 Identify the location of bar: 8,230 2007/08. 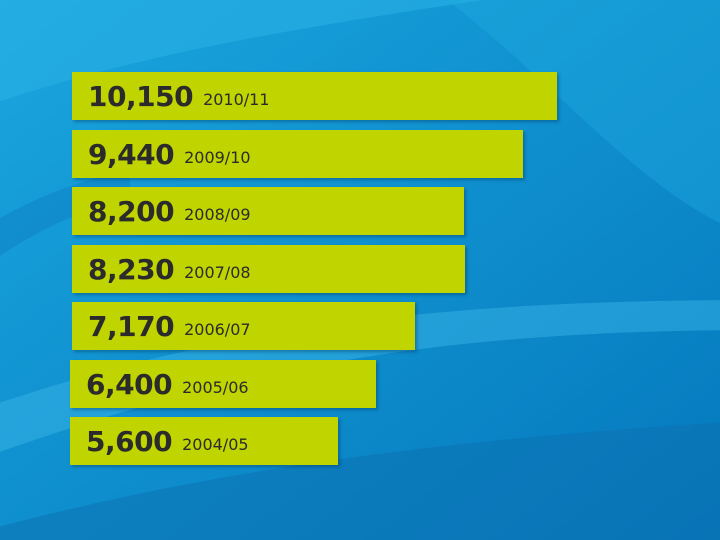
(268, 269).